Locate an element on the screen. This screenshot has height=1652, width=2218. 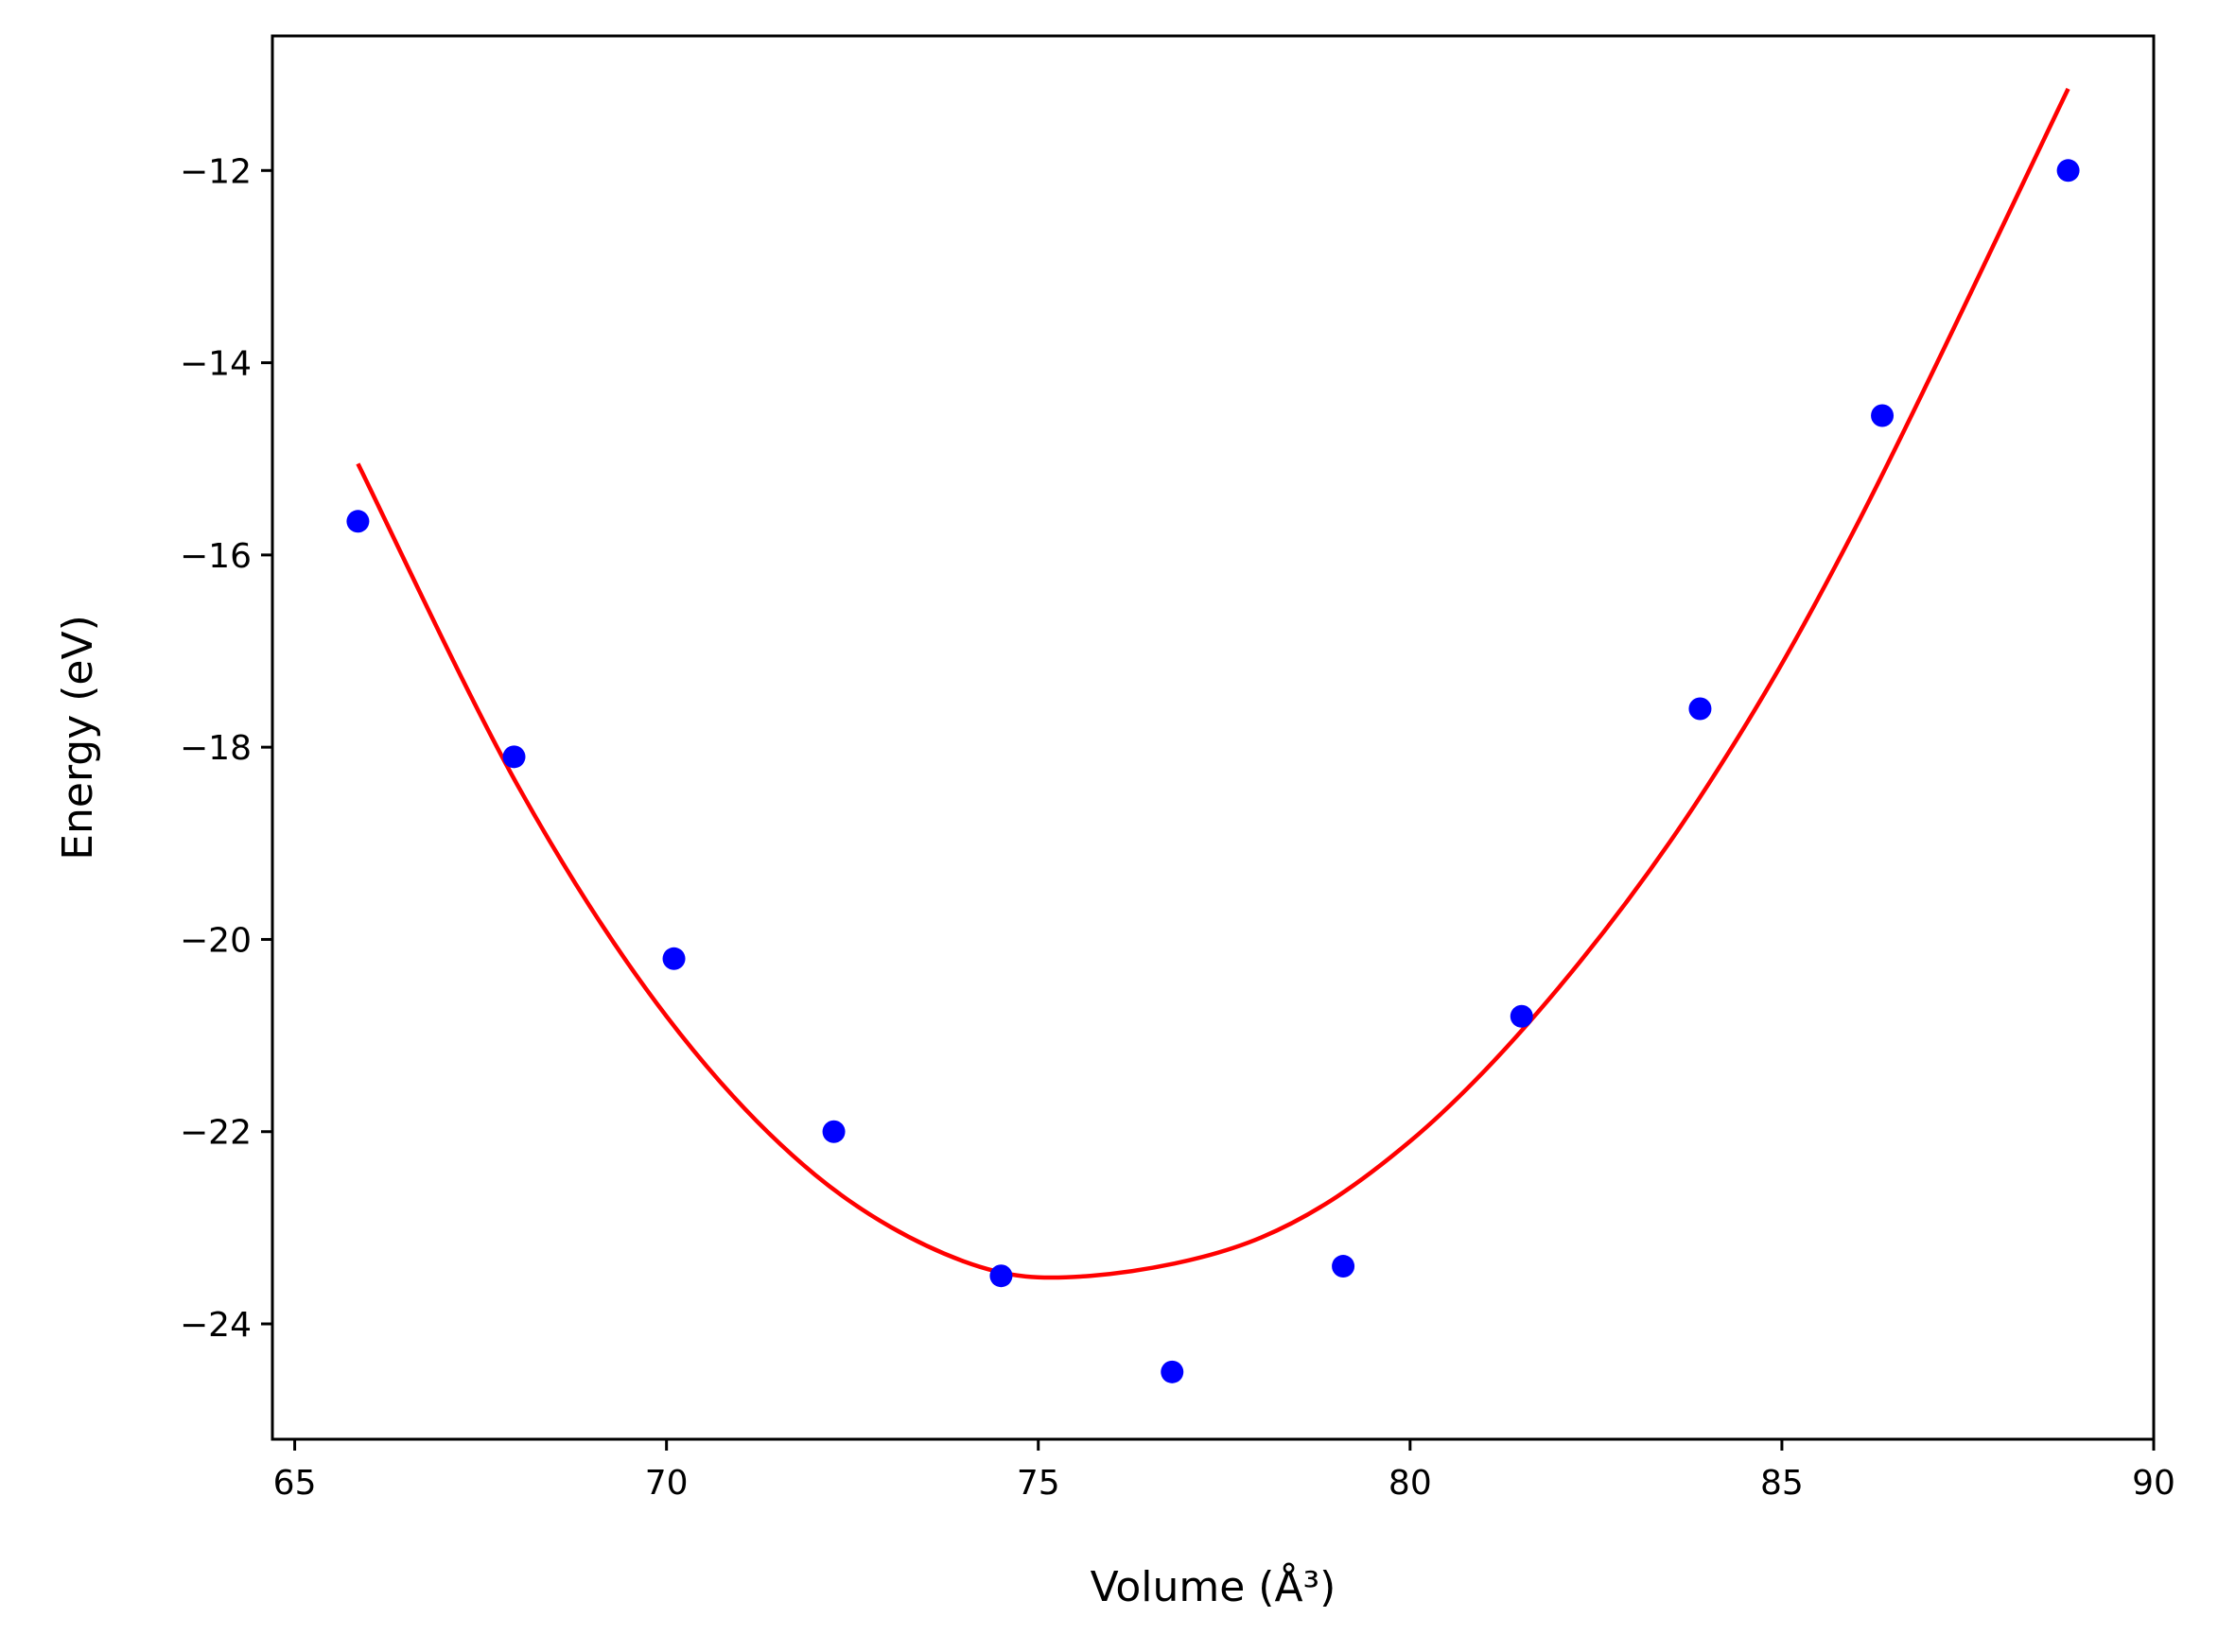
x-tick-label: 65 is located at coordinates (295, 1484).